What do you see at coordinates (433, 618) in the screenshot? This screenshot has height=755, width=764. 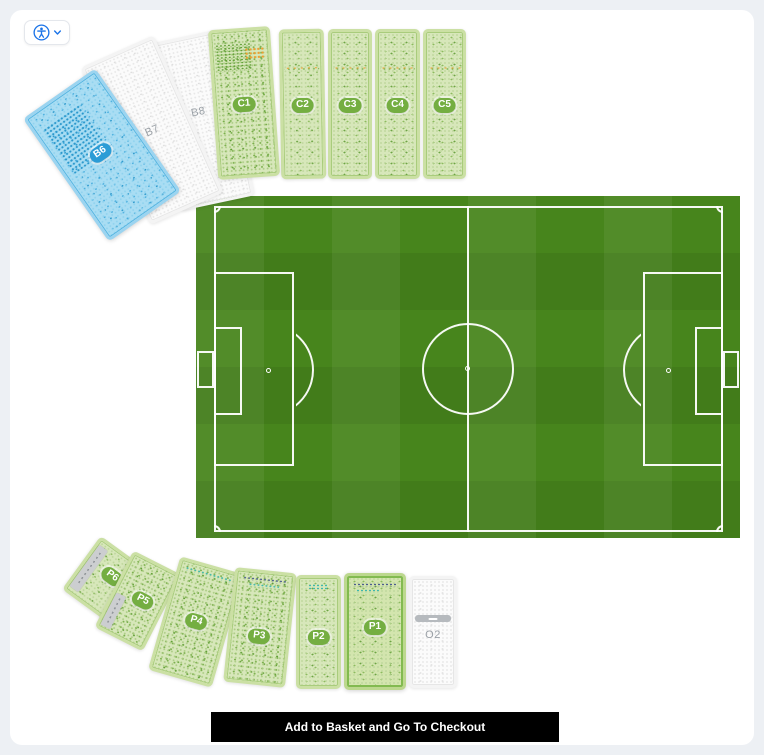 I see `walkway-band` at bounding box center [433, 618].